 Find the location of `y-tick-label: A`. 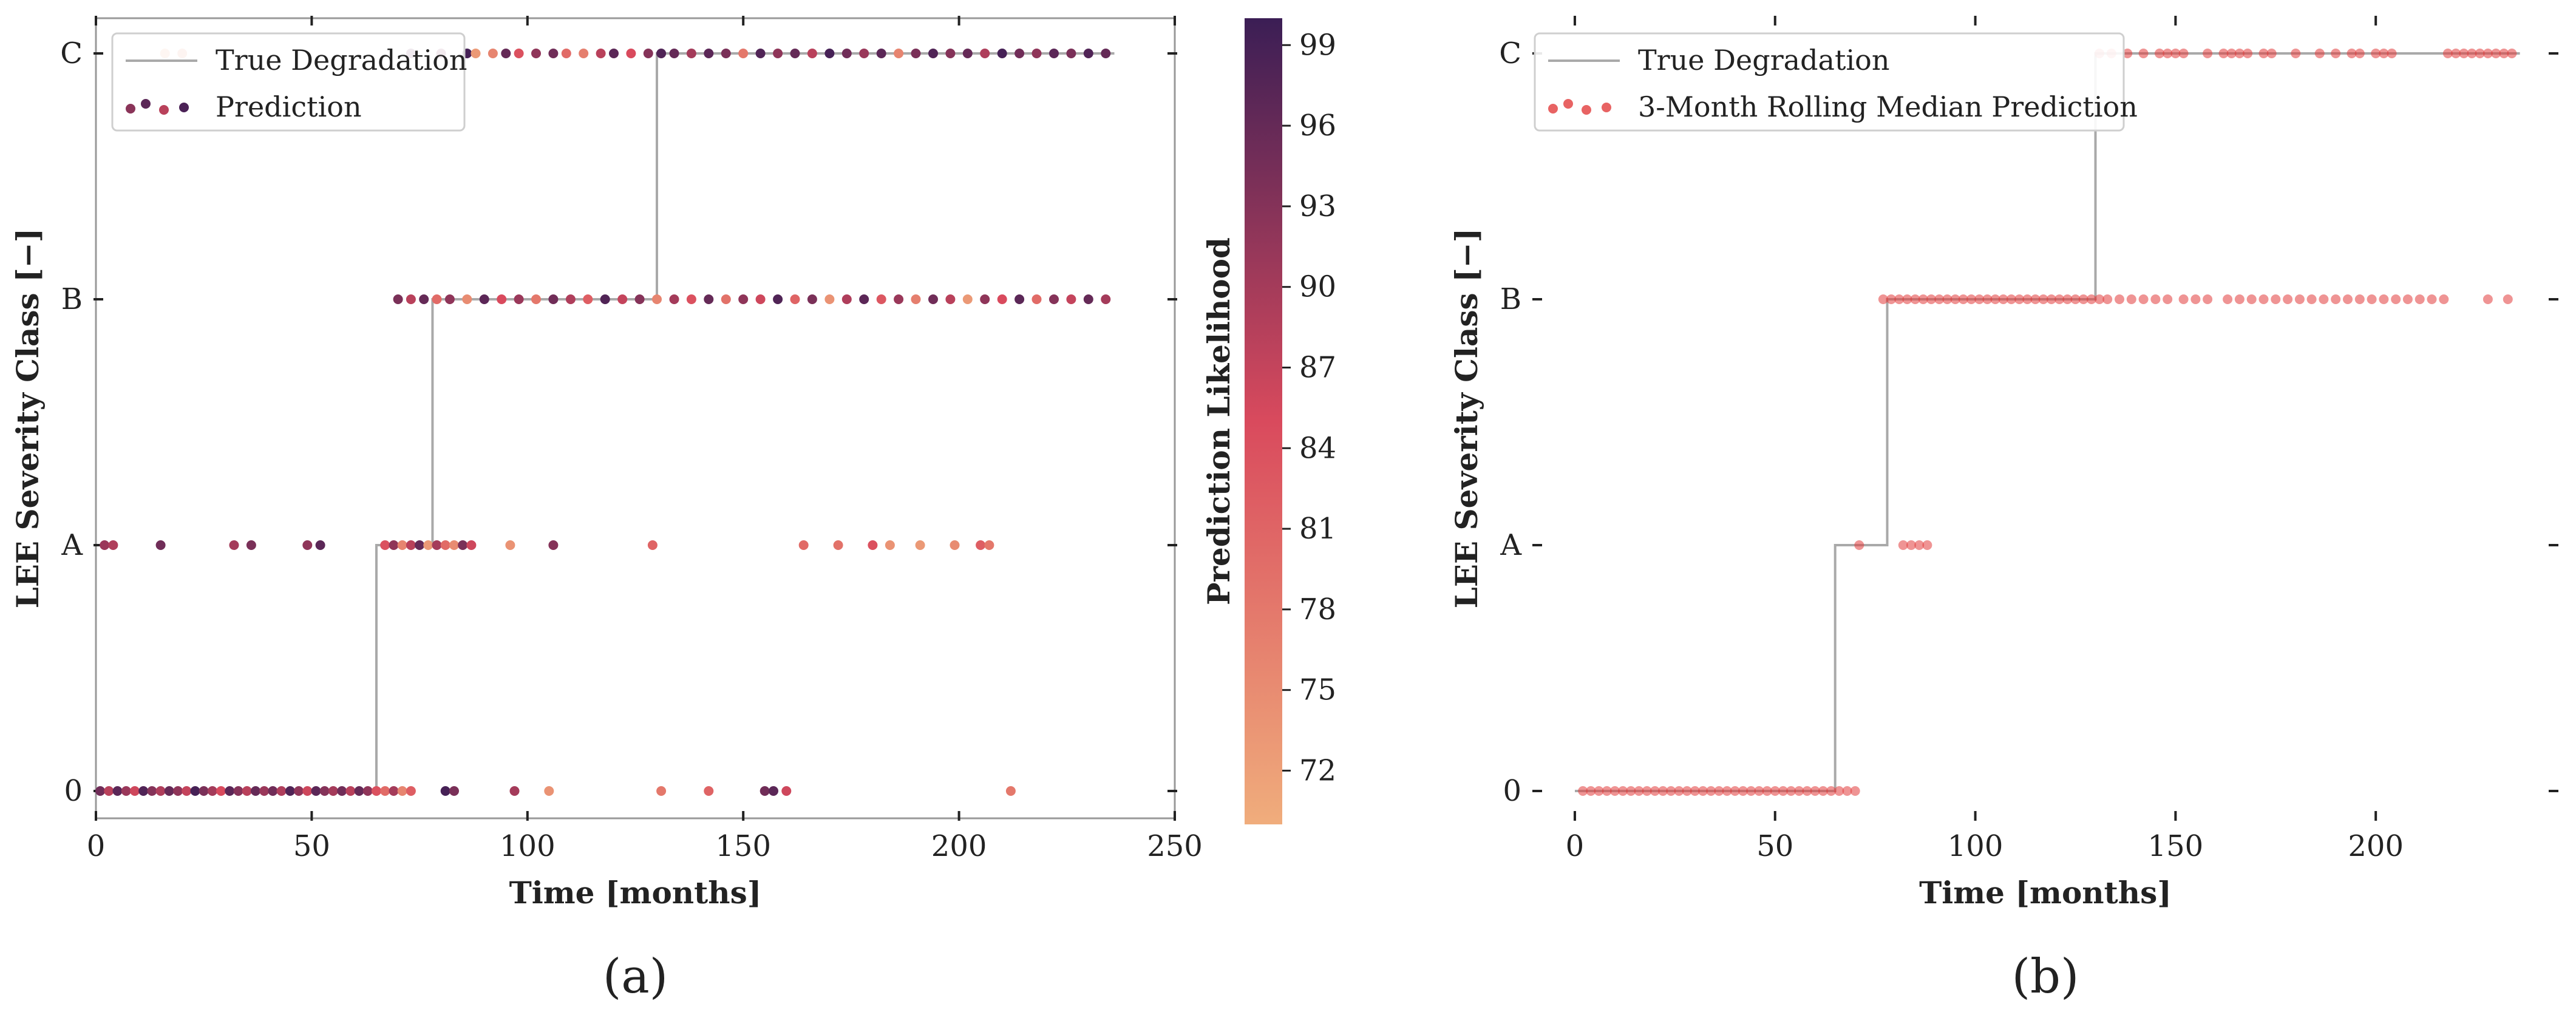

y-tick-label: A is located at coordinates (72, 545).